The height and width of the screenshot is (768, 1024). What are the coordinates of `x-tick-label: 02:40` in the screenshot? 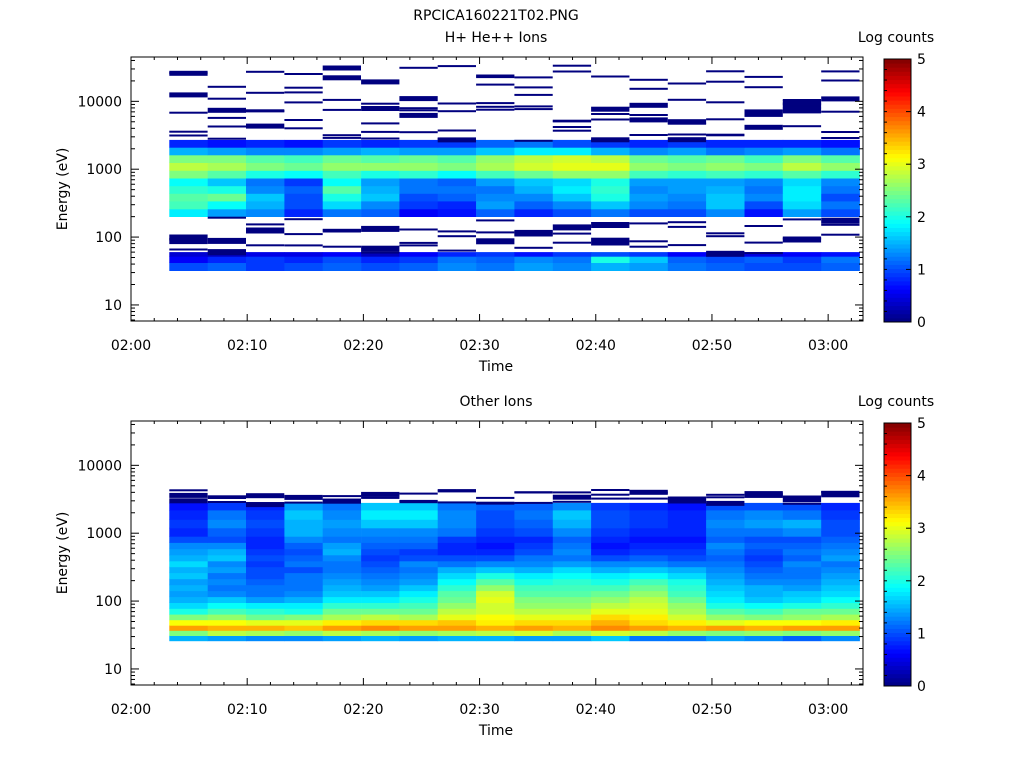 It's located at (596, 710).